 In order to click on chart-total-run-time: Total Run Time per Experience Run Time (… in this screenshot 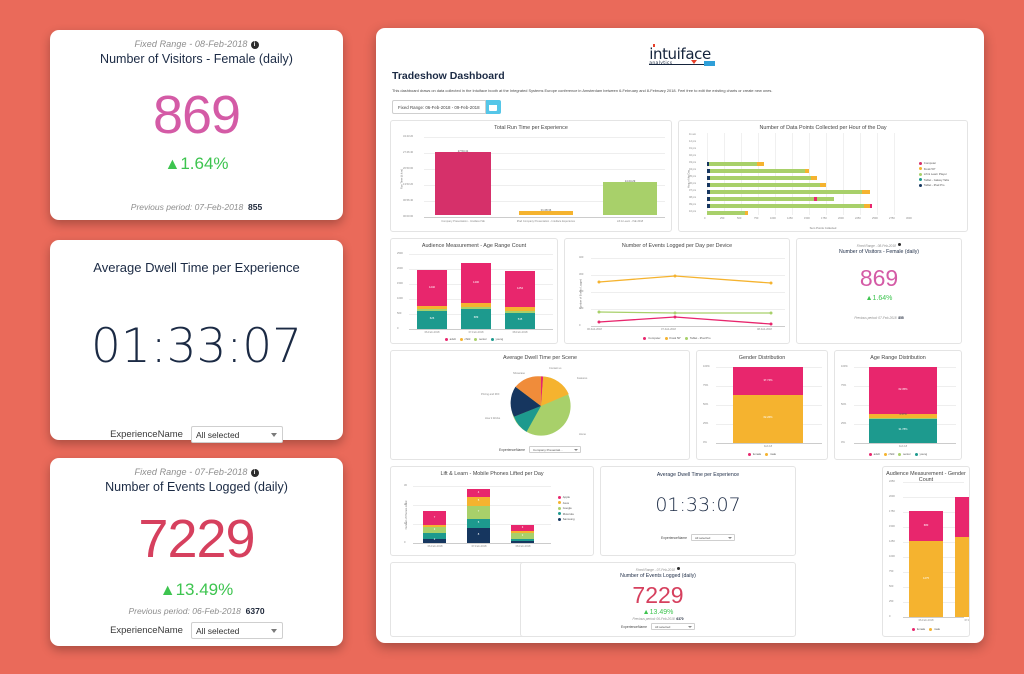, I will do `click(531, 176)`.